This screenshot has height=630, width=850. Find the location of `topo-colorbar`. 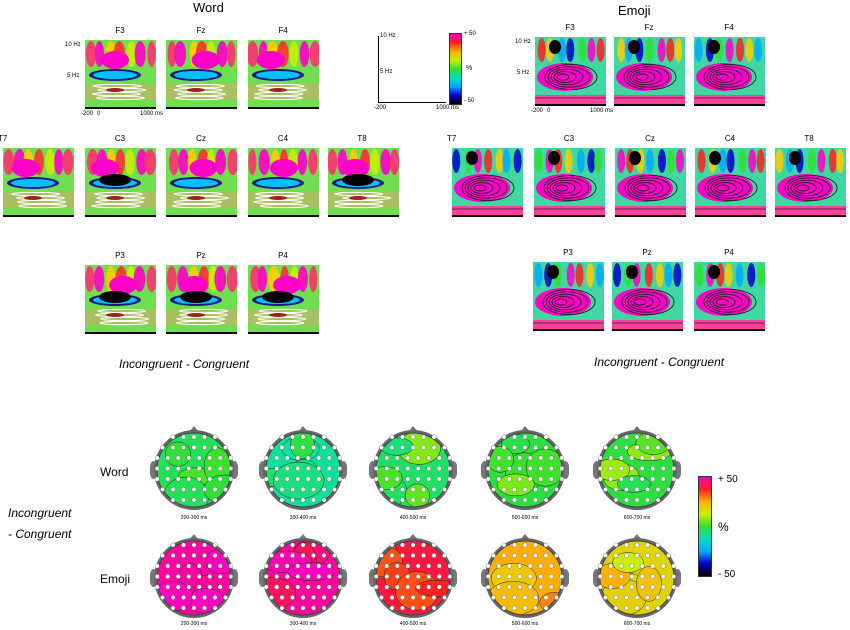

topo-colorbar is located at coordinates (705, 526).